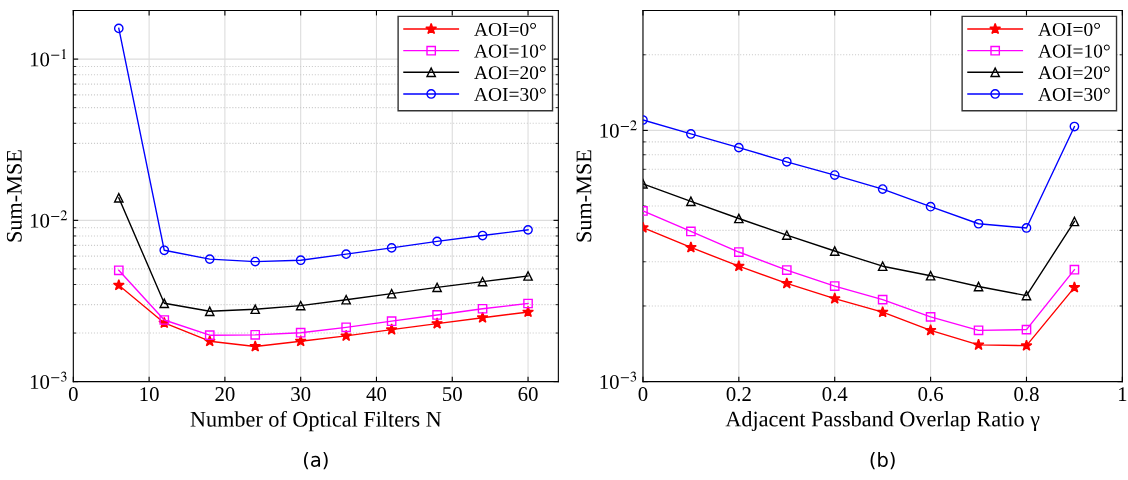  What do you see at coordinates (316, 421) in the screenshot?
I see `x-axis-title: Number of Optical Filters N` at bounding box center [316, 421].